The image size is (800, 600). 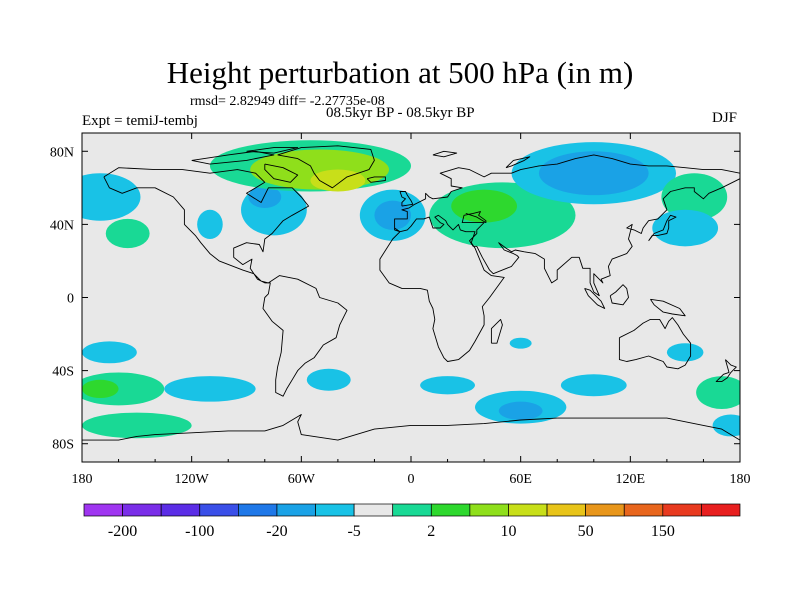 What do you see at coordinates (305, 336) in the screenshot?
I see `coastline-south-america` at bounding box center [305, 336].